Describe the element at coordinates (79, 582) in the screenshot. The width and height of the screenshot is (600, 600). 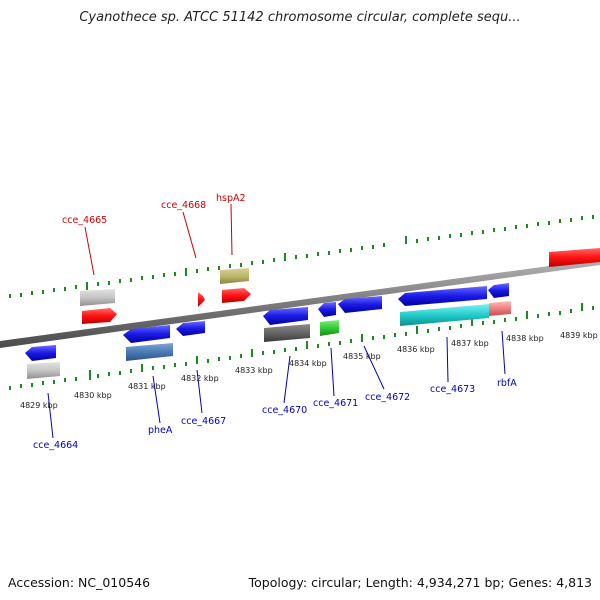
I see `accession-text: Accession: NC_010546` at that location.